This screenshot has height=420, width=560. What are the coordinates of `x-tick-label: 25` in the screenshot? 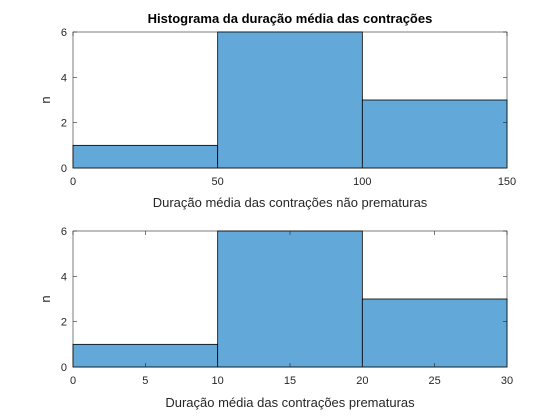 It's located at (435, 381).